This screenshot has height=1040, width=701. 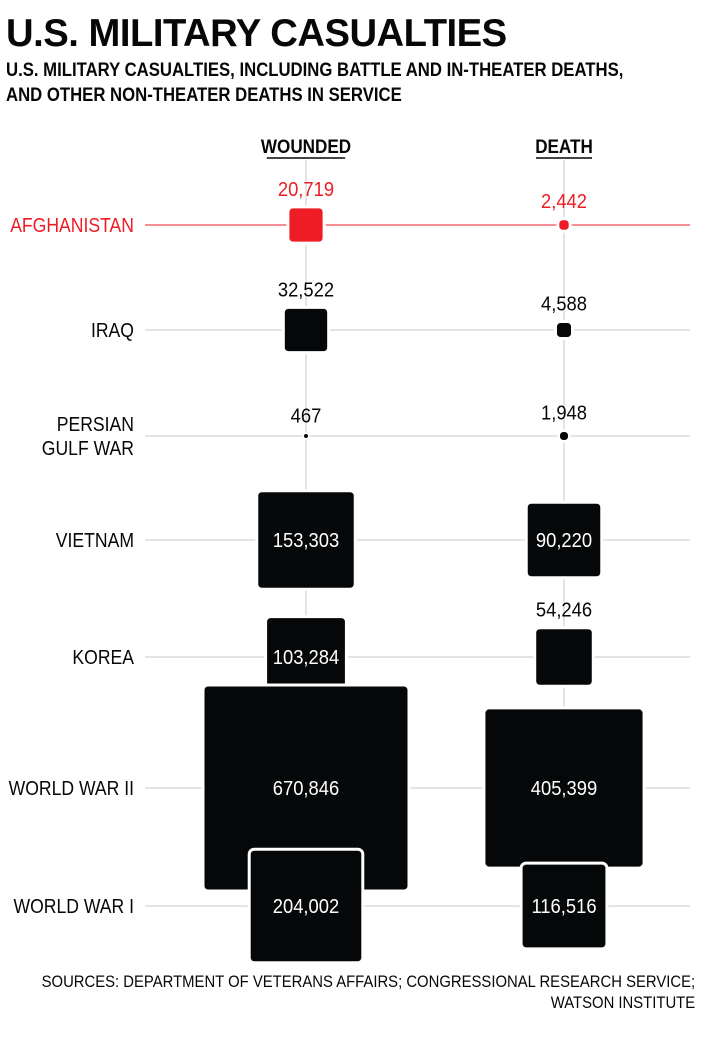 What do you see at coordinates (95, 424) in the screenshot?
I see `row-label: PERSIAN` at bounding box center [95, 424].